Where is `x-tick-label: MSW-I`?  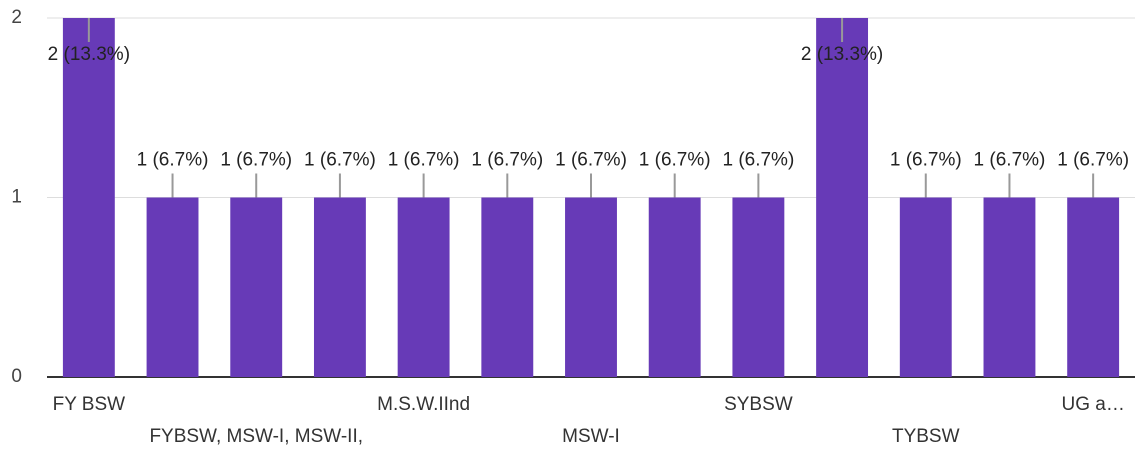 x-tick-label: MSW-I is located at coordinates (591, 436).